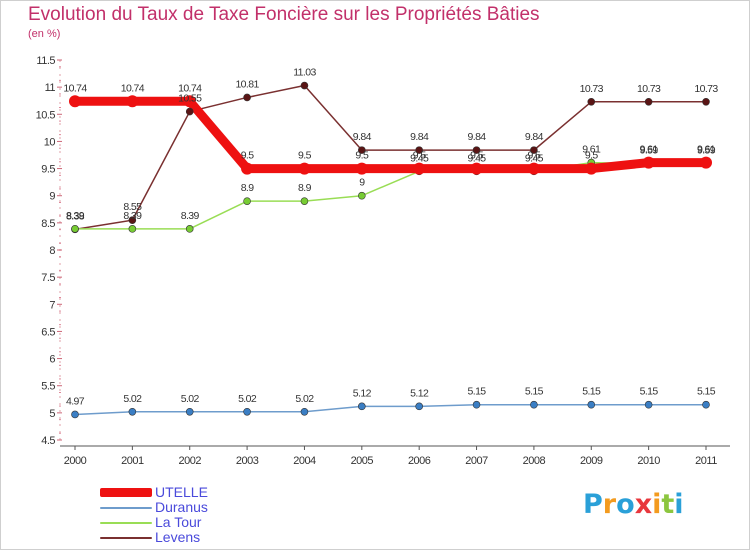 This screenshot has width=750, height=550. What do you see at coordinates (52, 414) in the screenshot?
I see `y-tick-label: 5` at bounding box center [52, 414].